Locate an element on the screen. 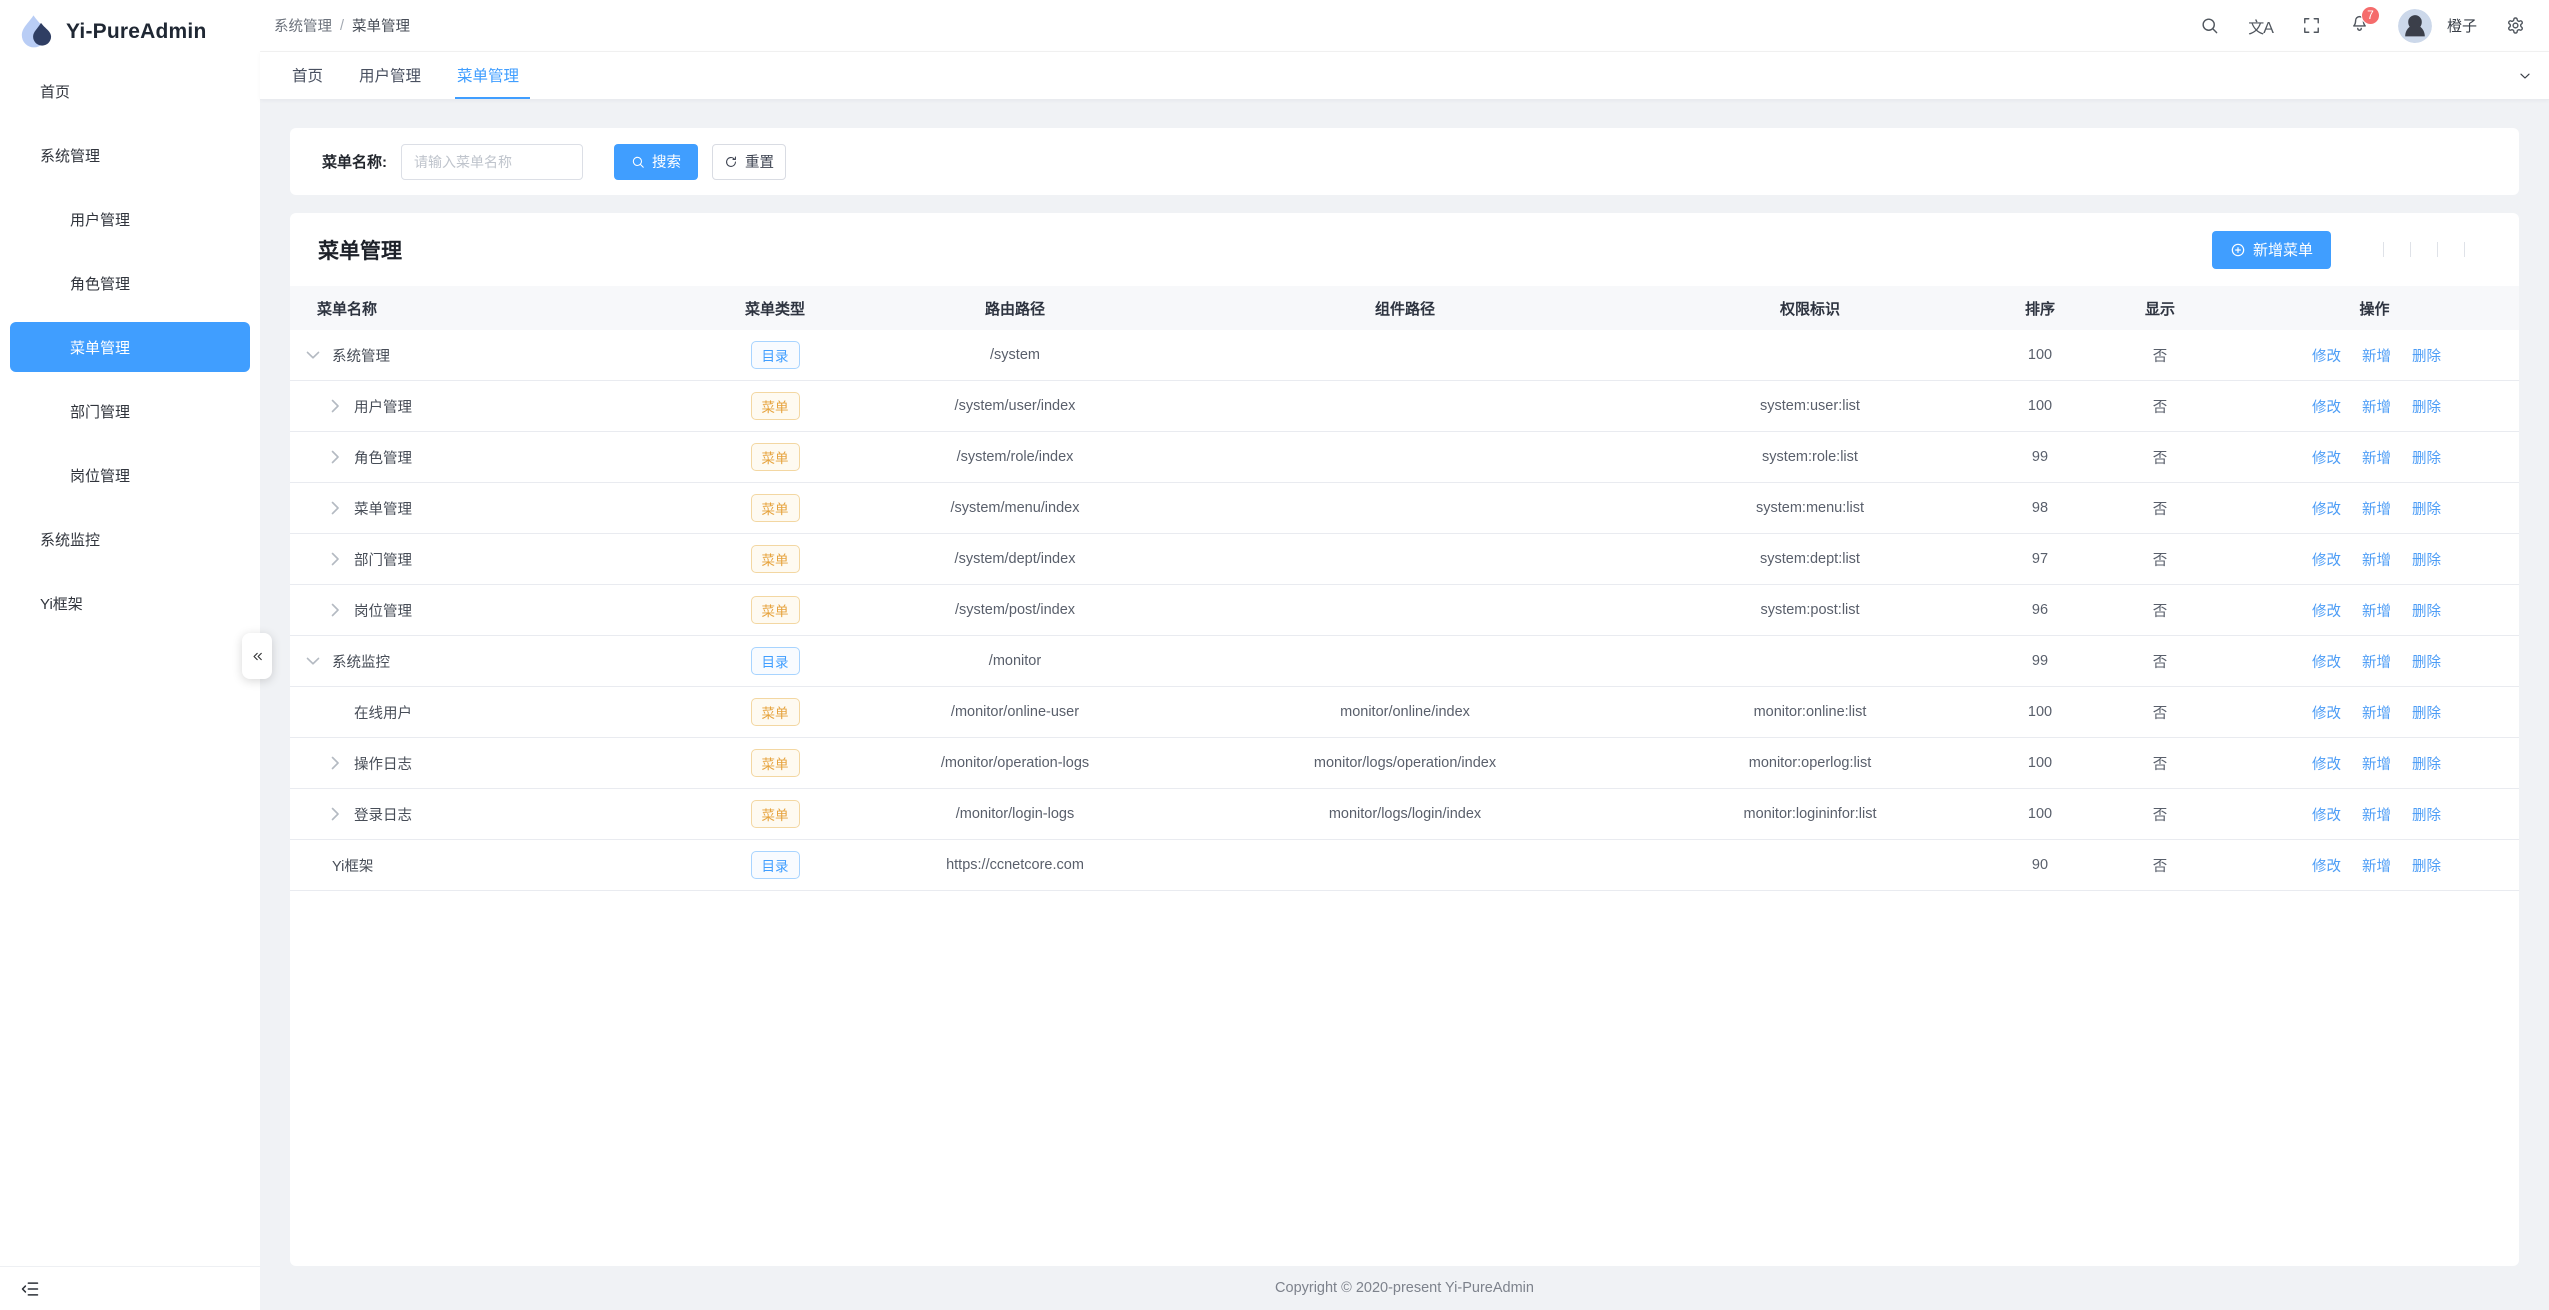 The width and height of the screenshot is (2549, 1310). menu-name-input is located at coordinates (492, 161).